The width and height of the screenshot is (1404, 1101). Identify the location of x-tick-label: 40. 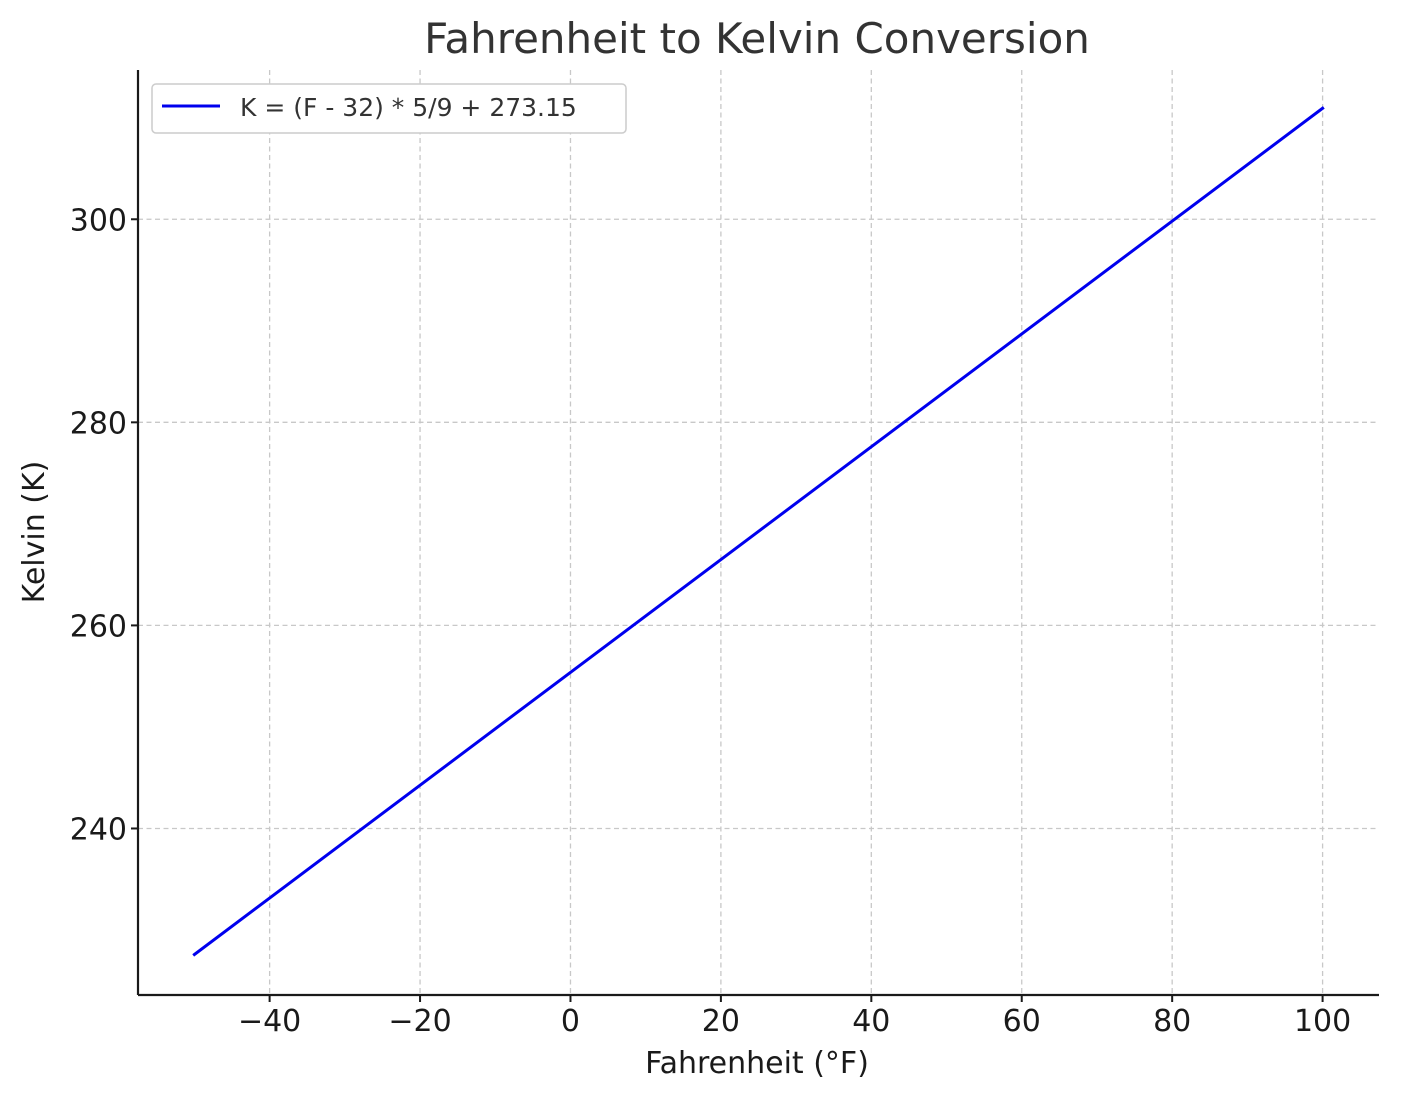
(871, 1021).